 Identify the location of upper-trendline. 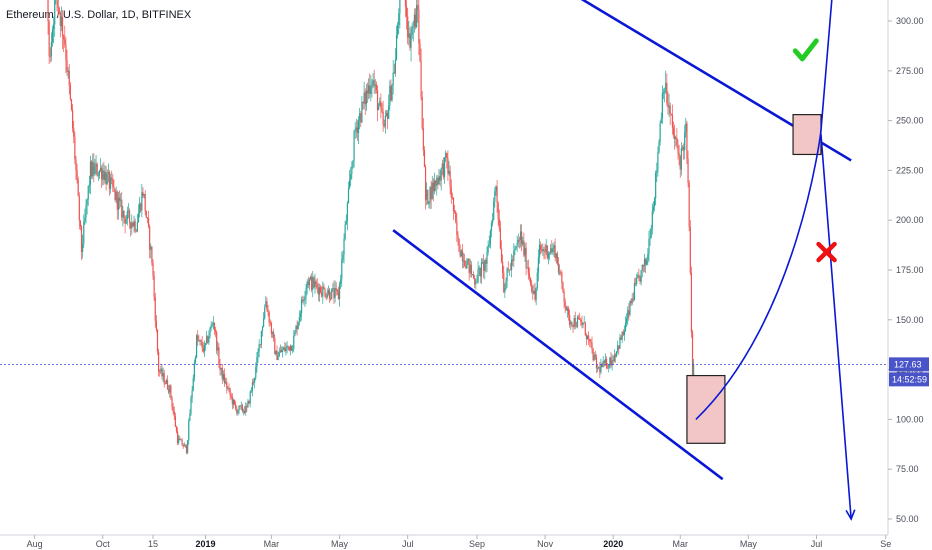
(627, 81).